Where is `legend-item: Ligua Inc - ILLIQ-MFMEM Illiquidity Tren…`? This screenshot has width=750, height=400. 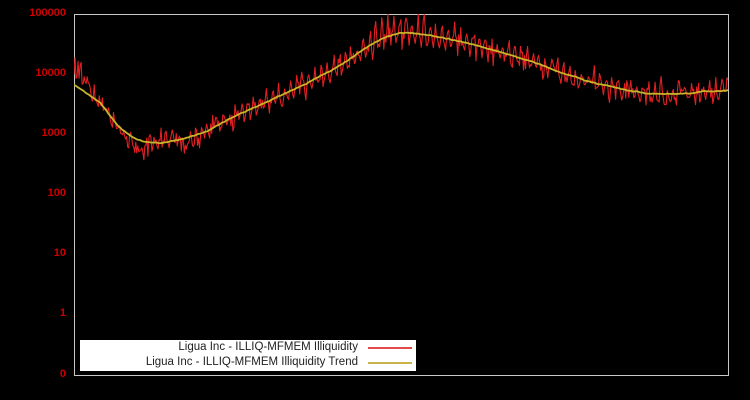 legend-item: Ligua Inc - ILLIQ-MFMEM Illiquidity Tren… is located at coordinates (248, 362).